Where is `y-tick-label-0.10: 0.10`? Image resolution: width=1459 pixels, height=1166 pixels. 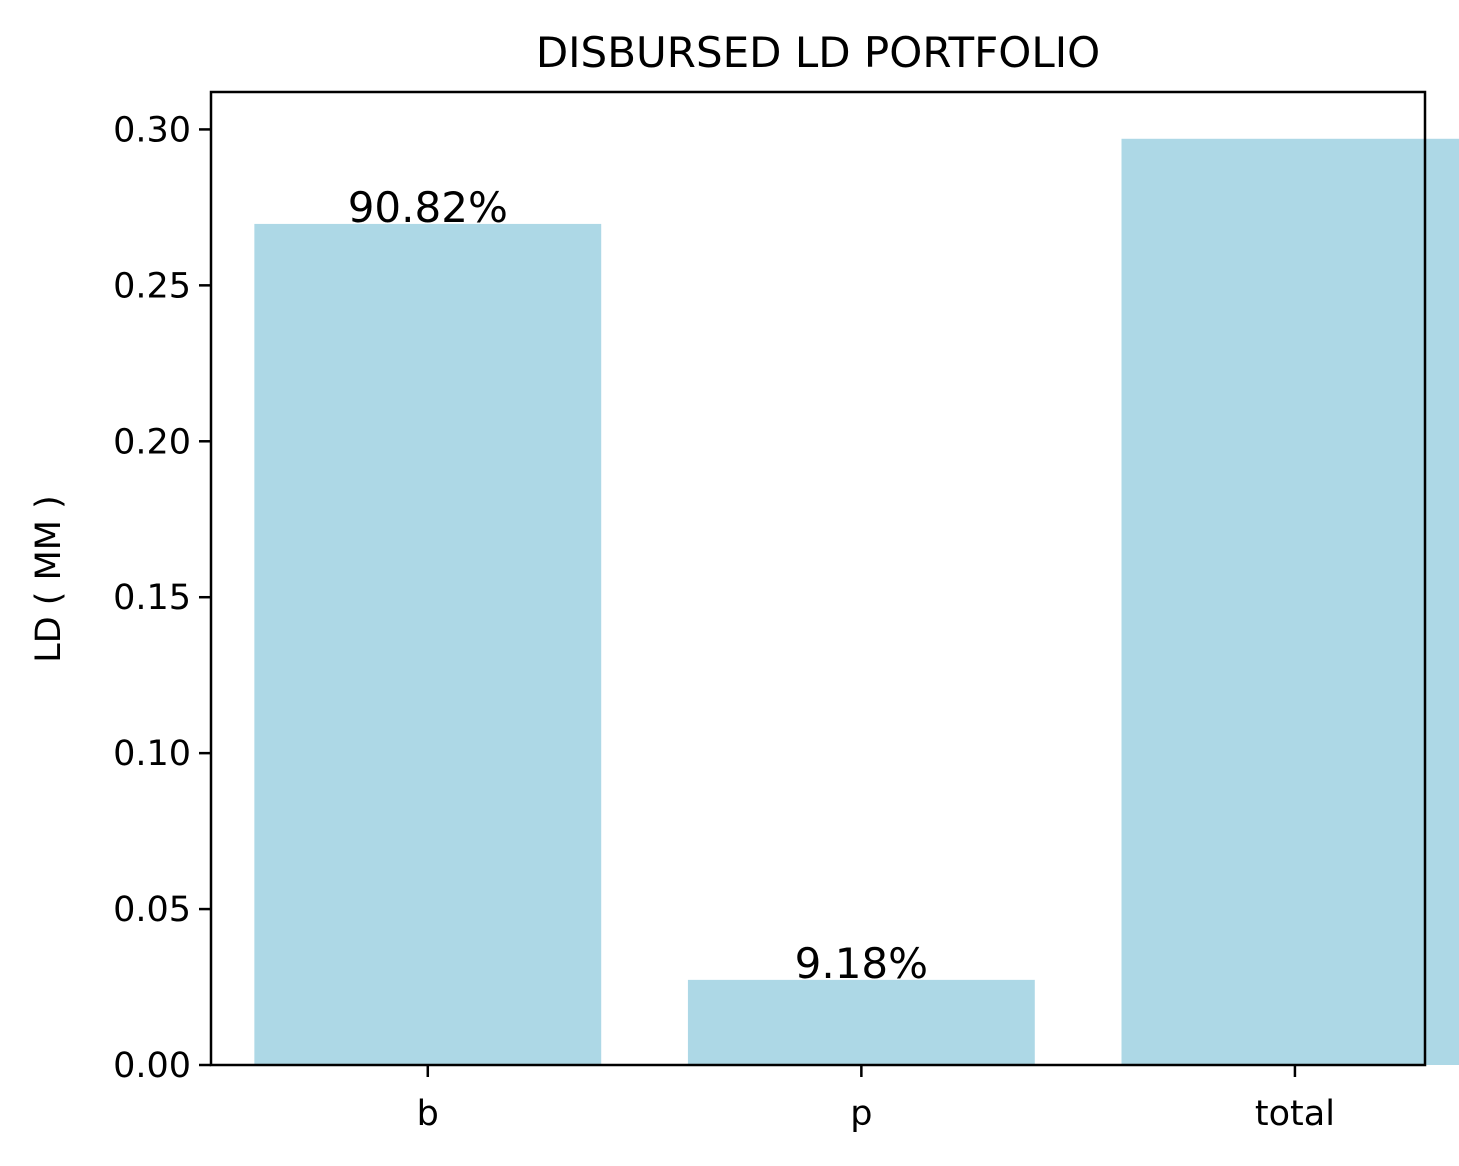 y-tick-label-0.10: 0.10 is located at coordinates (152, 754).